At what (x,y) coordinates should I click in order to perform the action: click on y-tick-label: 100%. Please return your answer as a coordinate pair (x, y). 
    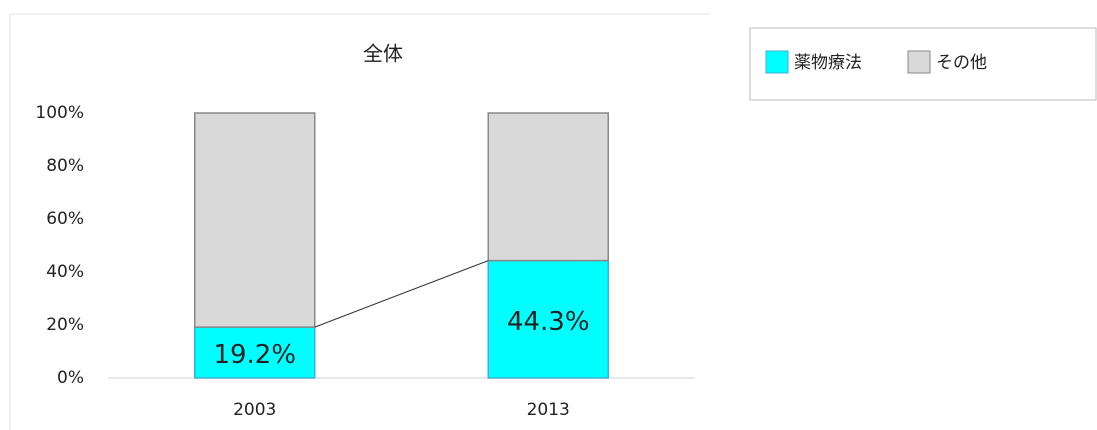
    Looking at the image, I should click on (59, 113).